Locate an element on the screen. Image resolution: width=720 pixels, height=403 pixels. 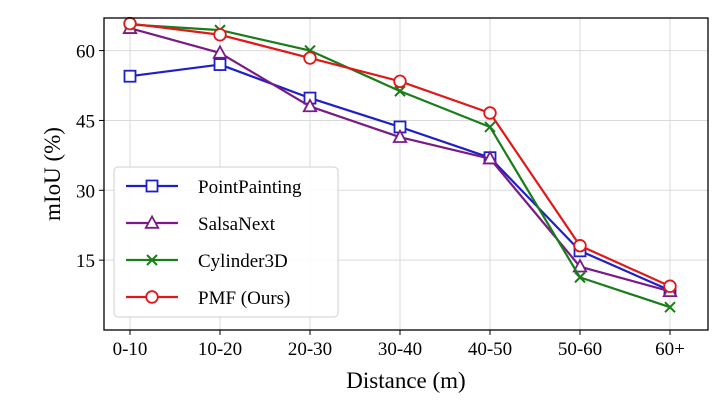
legend-entry: SalsaNext is located at coordinates (201, 224).